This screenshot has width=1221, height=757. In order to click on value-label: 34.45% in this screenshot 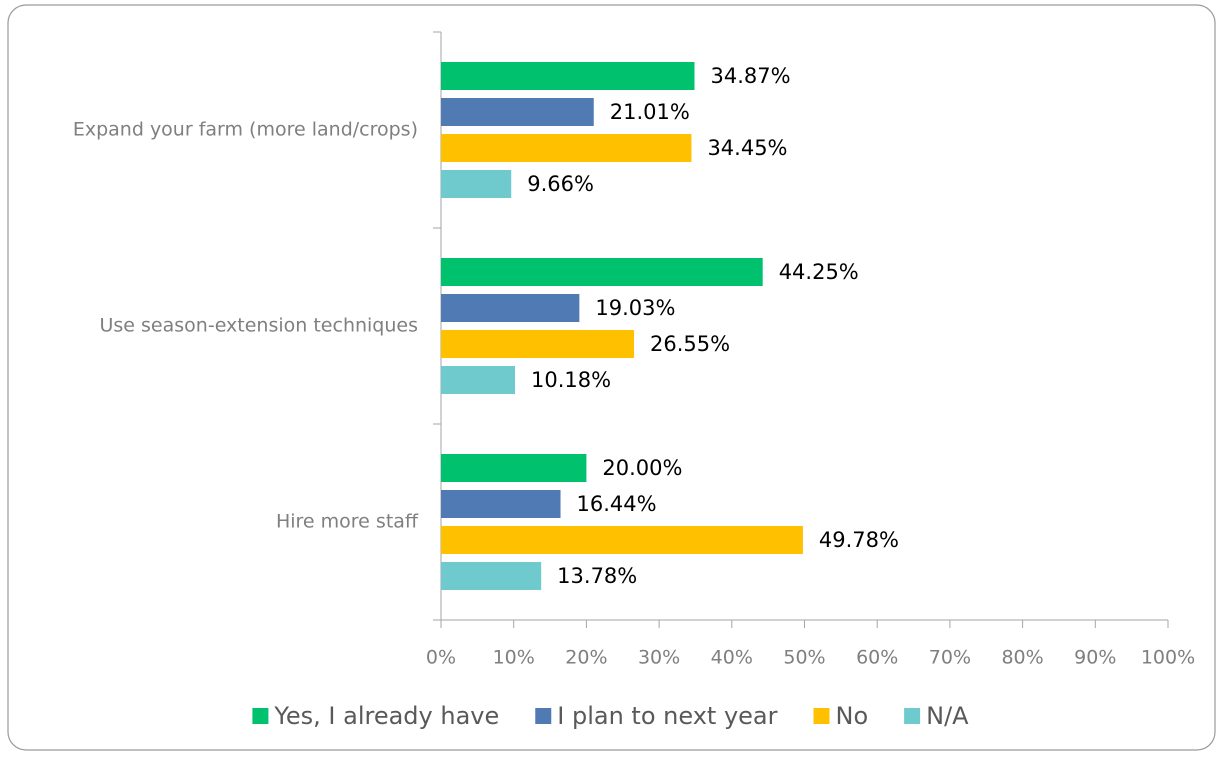, I will do `click(747, 148)`.